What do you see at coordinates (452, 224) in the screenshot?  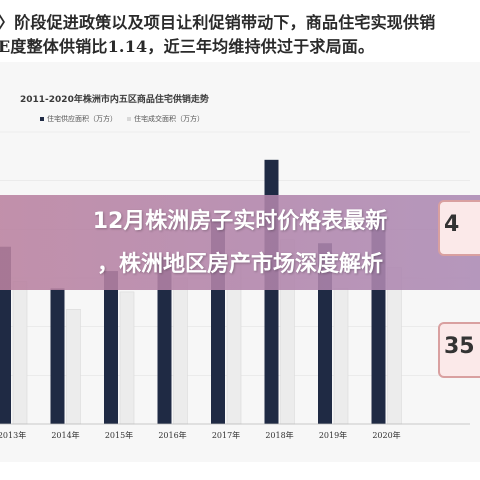 I see `side-card-1-value: 4` at bounding box center [452, 224].